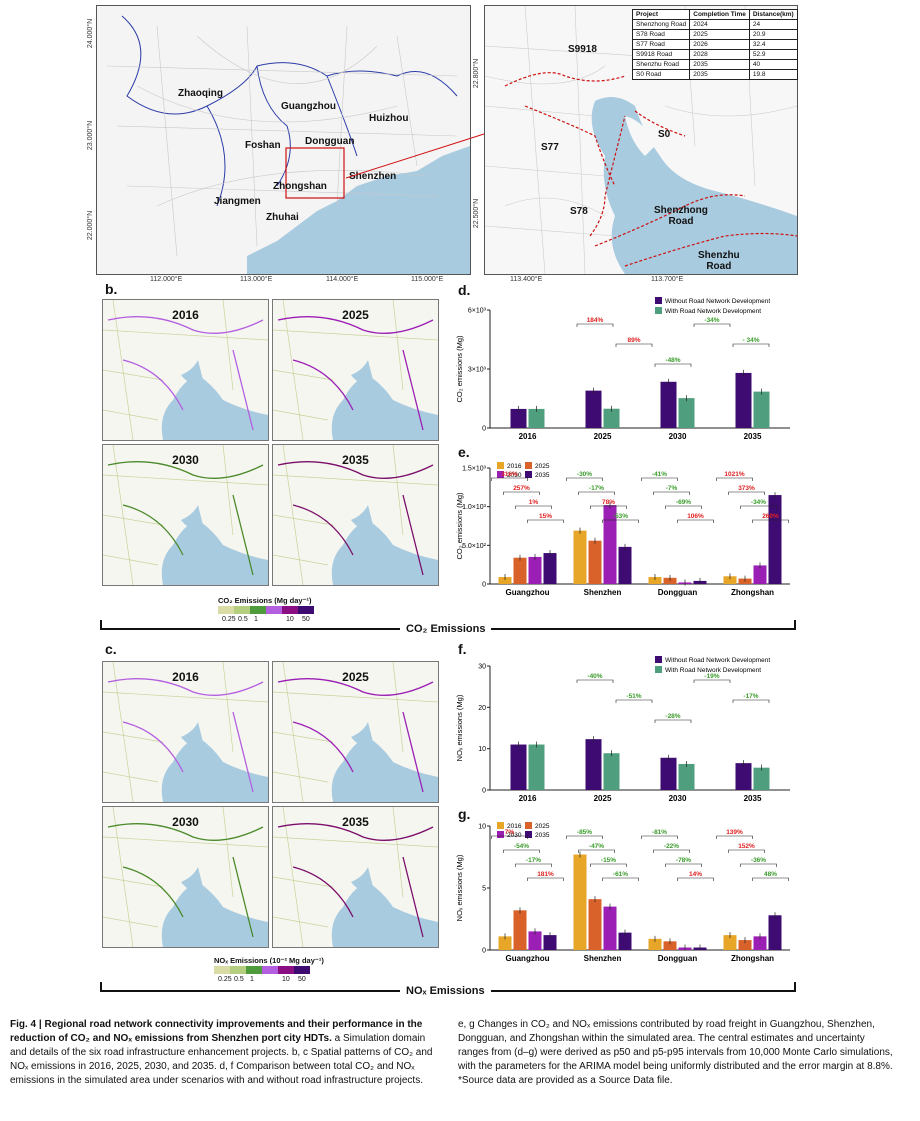 The height and width of the screenshot is (1121, 920). I want to click on city-label: Shenzhen, so click(373, 176).